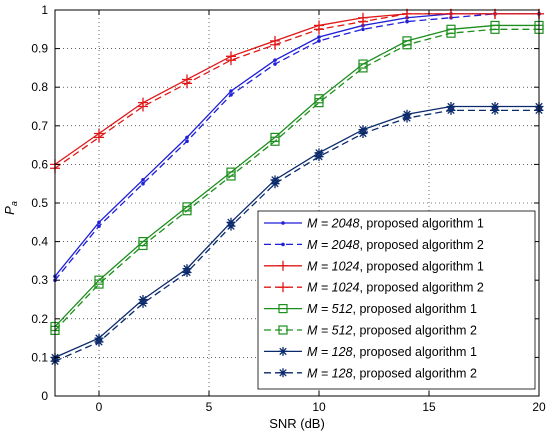 Image resolution: width=550 pixels, height=433 pixels. I want to click on y-tick-label: 0.3, so click(39, 280).